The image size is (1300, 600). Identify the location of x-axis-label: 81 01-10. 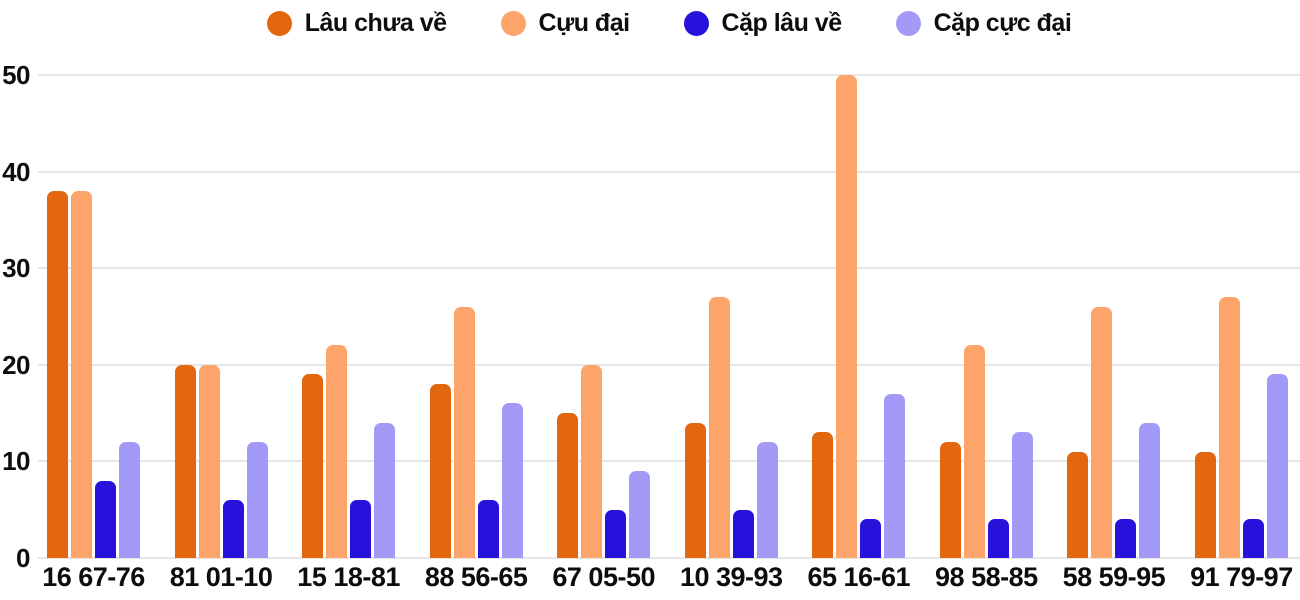
(221, 577).